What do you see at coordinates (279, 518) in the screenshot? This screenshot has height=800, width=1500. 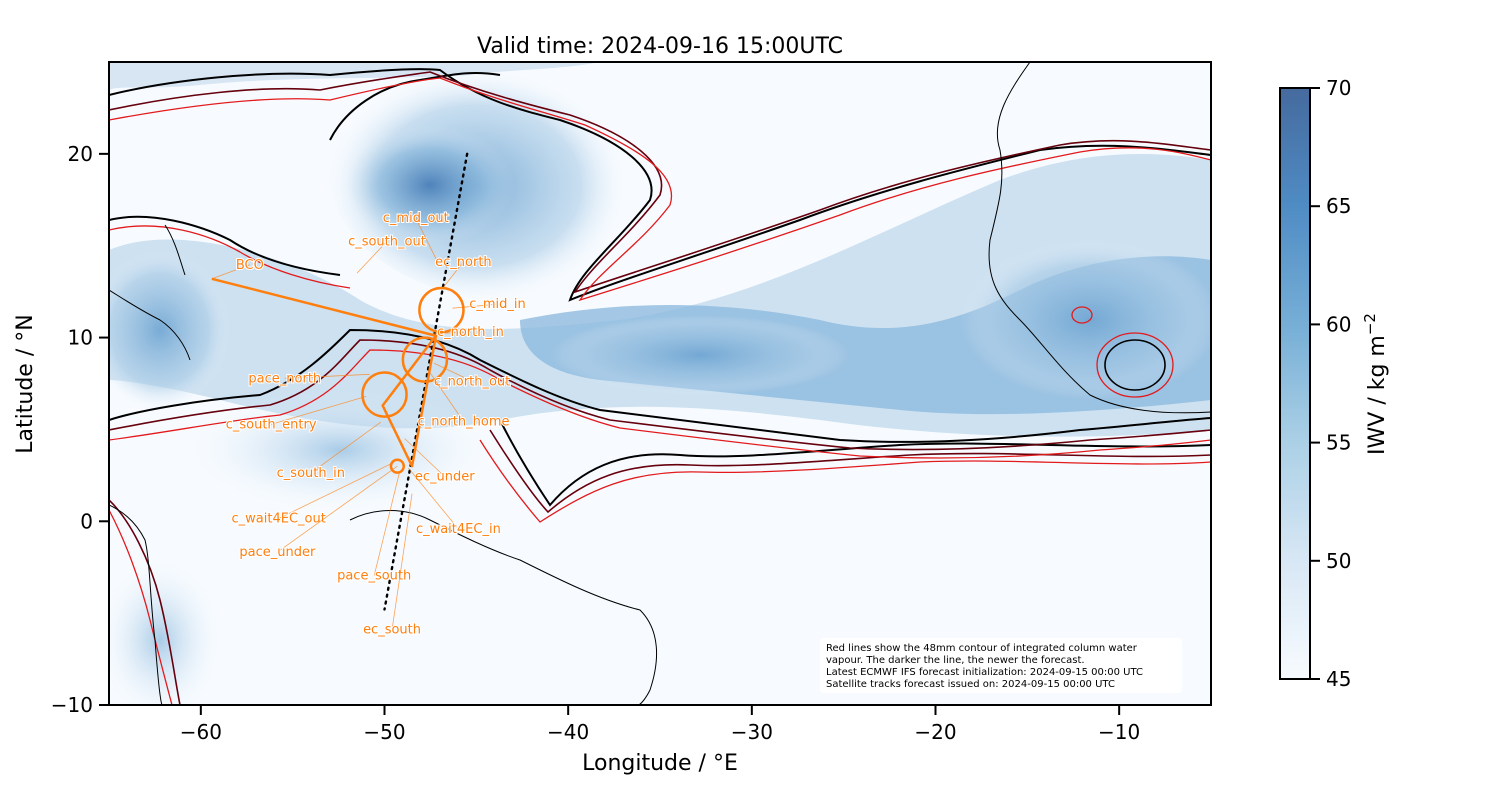 I see `waypoint-label: c_wait4EC_out` at bounding box center [279, 518].